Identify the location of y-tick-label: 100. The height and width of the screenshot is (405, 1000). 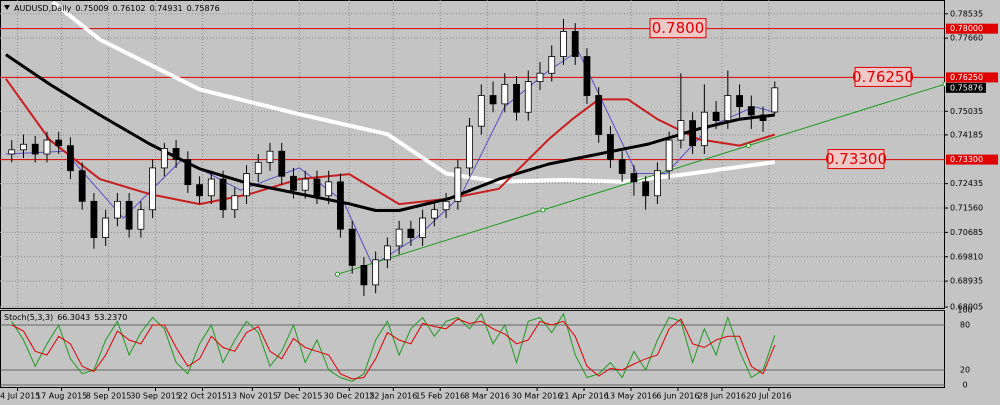
(964, 310).